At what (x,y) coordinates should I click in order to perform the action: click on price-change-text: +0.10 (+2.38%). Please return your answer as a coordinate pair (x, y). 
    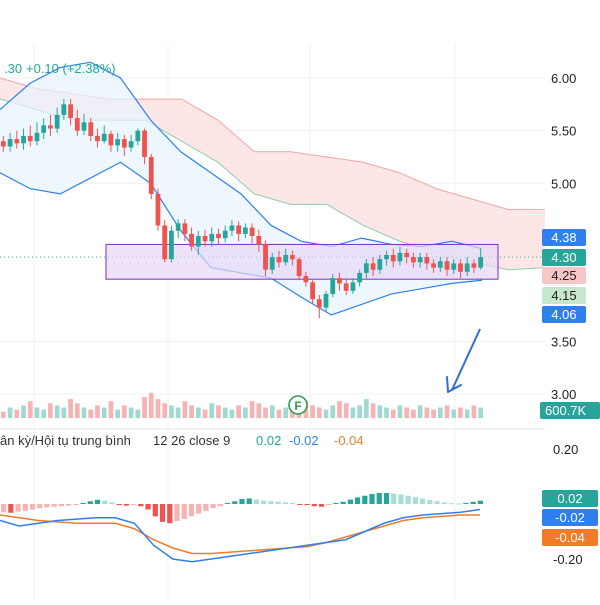
    Looking at the image, I should click on (71, 68).